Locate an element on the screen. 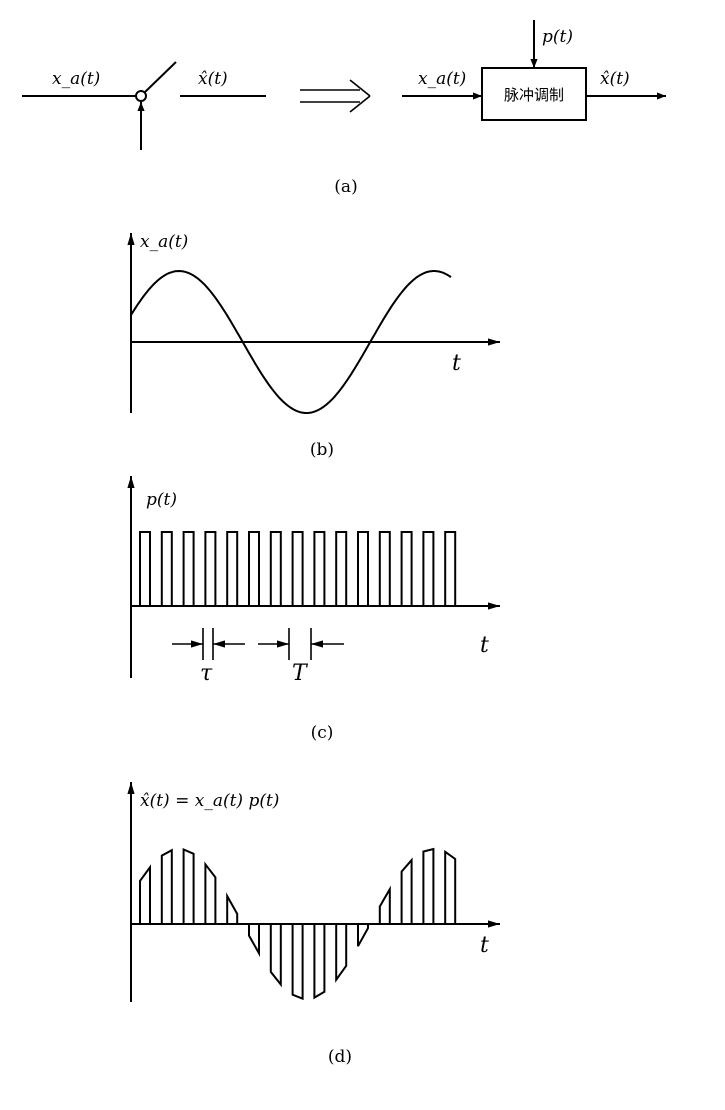 The width and height of the screenshot is (725, 1110). block-input-label: x_a(t) is located at coordinates (442, 79).